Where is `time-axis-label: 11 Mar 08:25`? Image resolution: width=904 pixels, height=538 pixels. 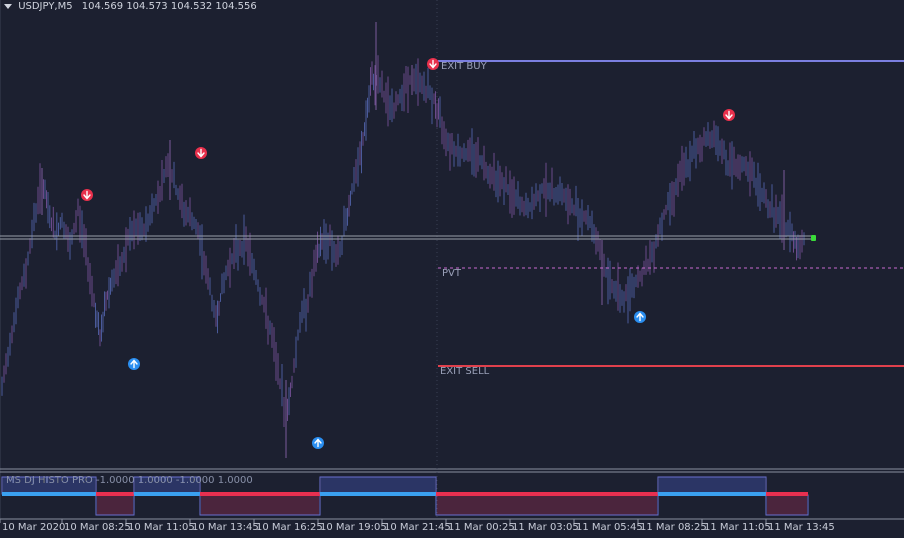 time-axis-label: 11 Mar 08:25 is located at coordinates (673, 527).